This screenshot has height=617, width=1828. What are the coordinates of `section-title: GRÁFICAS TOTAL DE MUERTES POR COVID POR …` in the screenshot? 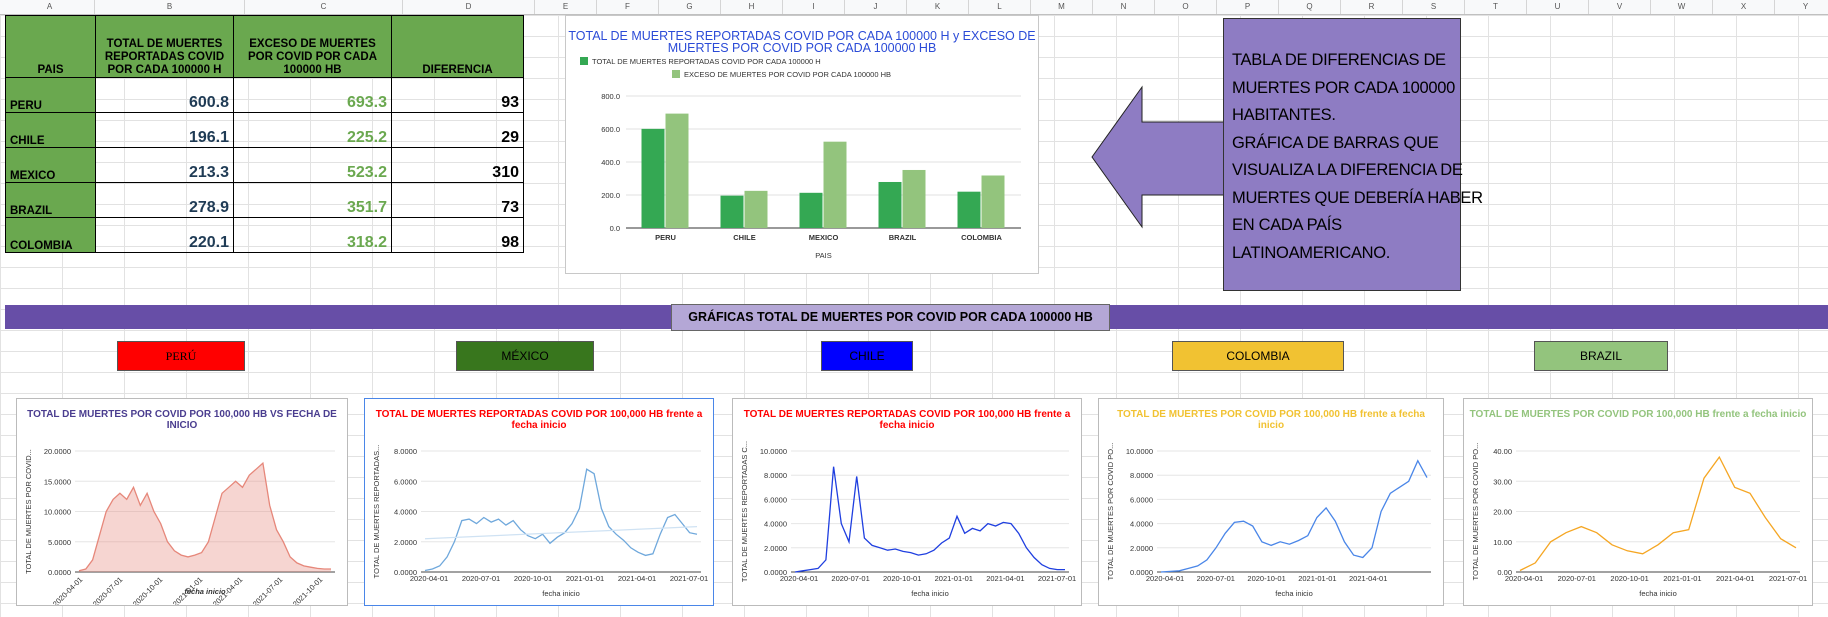 It's located at (890, 317).